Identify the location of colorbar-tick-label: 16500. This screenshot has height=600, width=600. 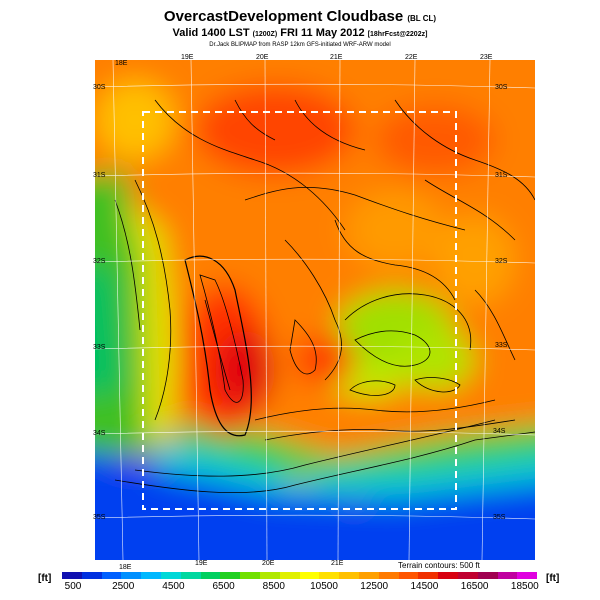
(474, 586).